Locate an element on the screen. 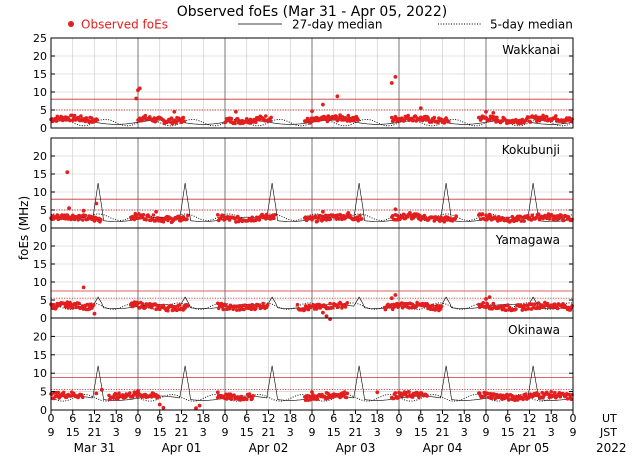 This screenshot has width=640, height=457. median5-line is located at coordinates (312, 122).